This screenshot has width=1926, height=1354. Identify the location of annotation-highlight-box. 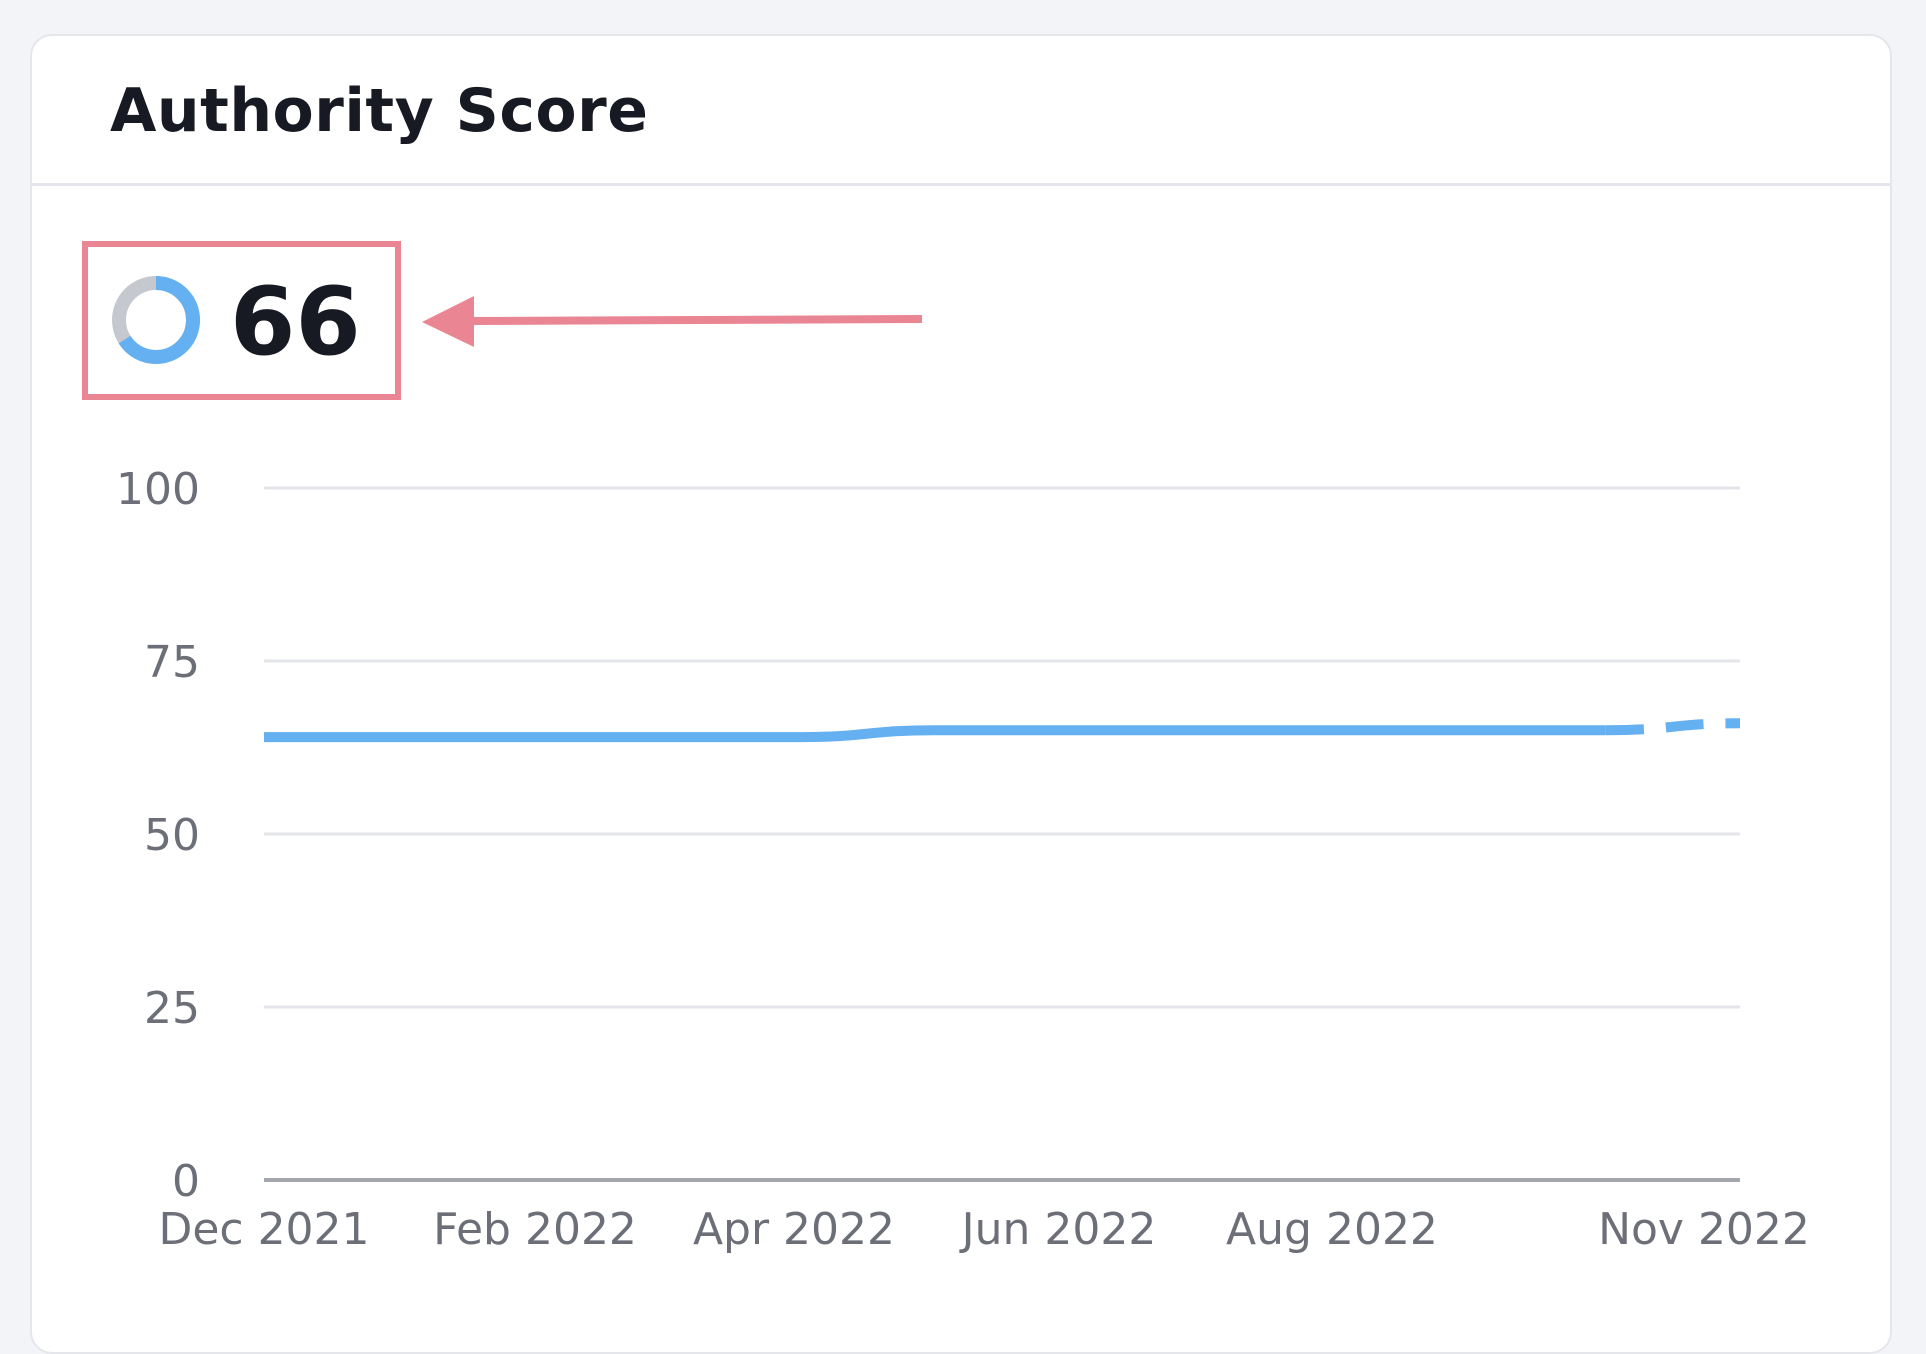
(241, 320).